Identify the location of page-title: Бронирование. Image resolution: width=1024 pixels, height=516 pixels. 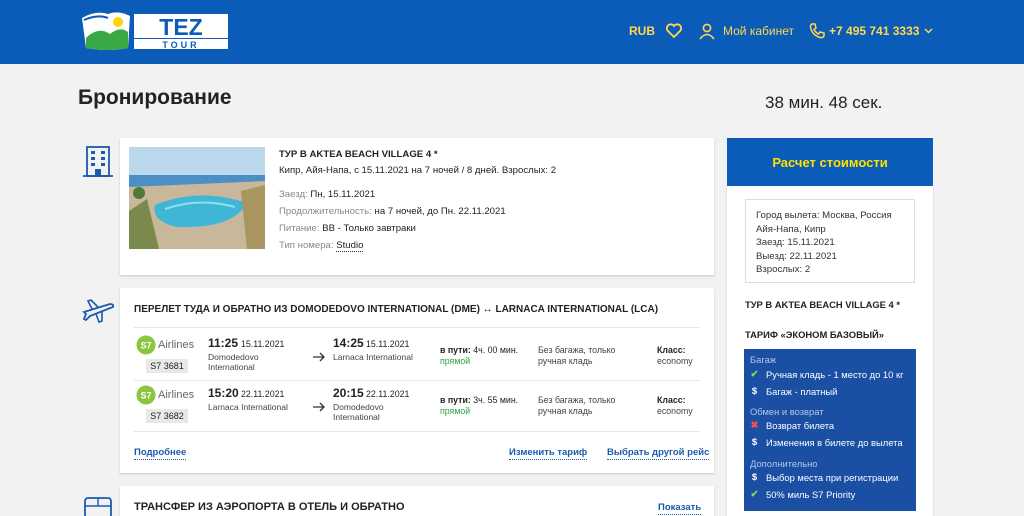
(155, 97).